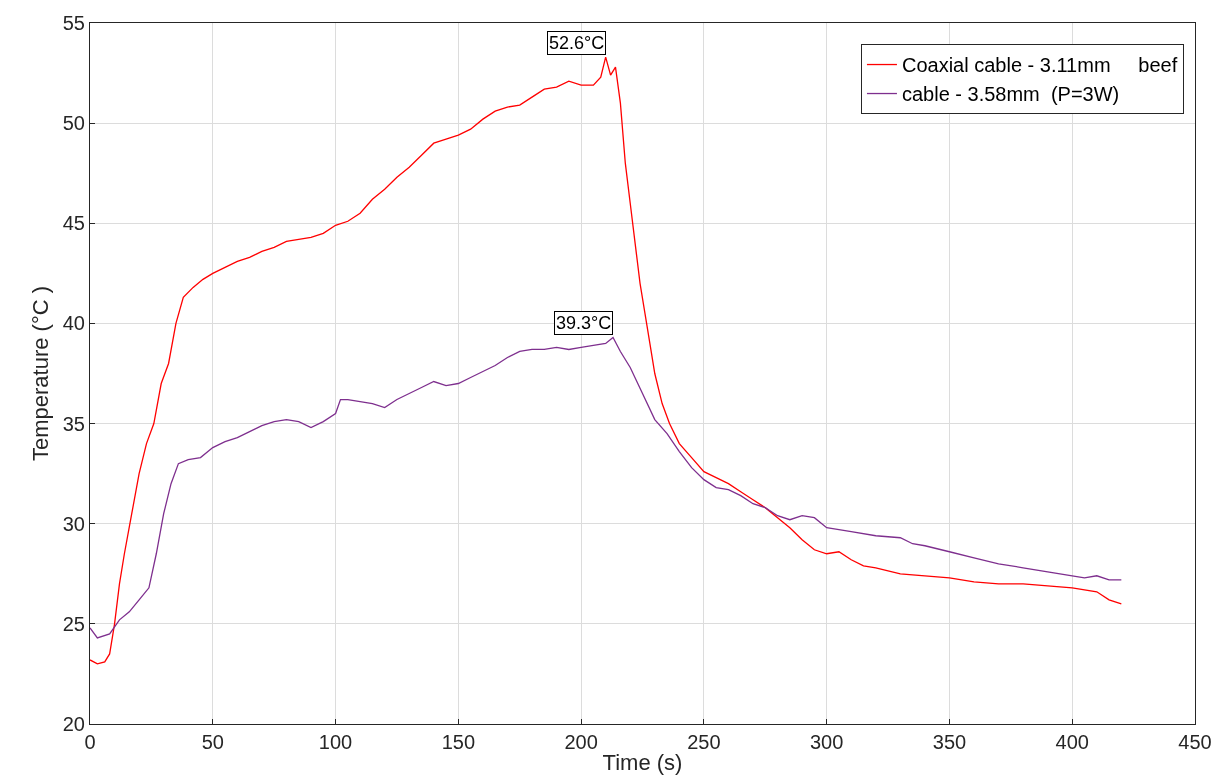  Describe the element at coordinates (826, 742) in the screenshot. I see `x-tick-label: 300` at that location.